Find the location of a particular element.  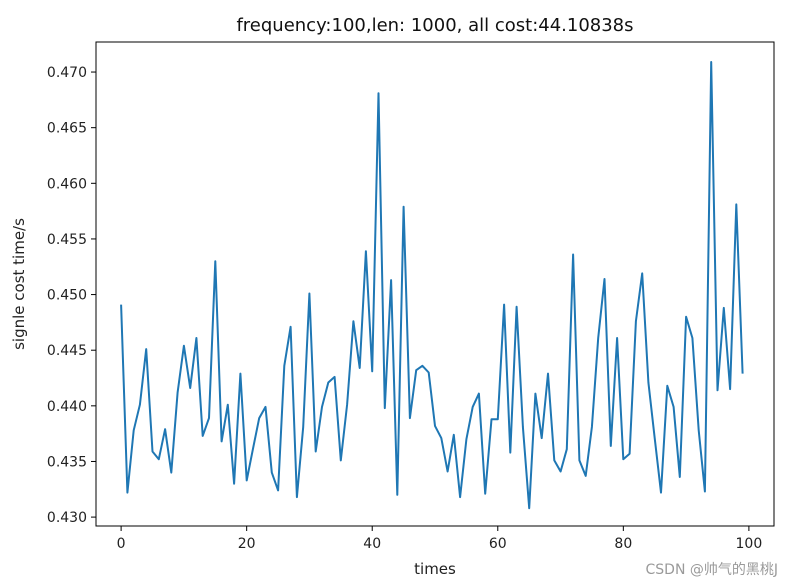

y-tick-label: 0.465 is located at coordinates (67, 129).